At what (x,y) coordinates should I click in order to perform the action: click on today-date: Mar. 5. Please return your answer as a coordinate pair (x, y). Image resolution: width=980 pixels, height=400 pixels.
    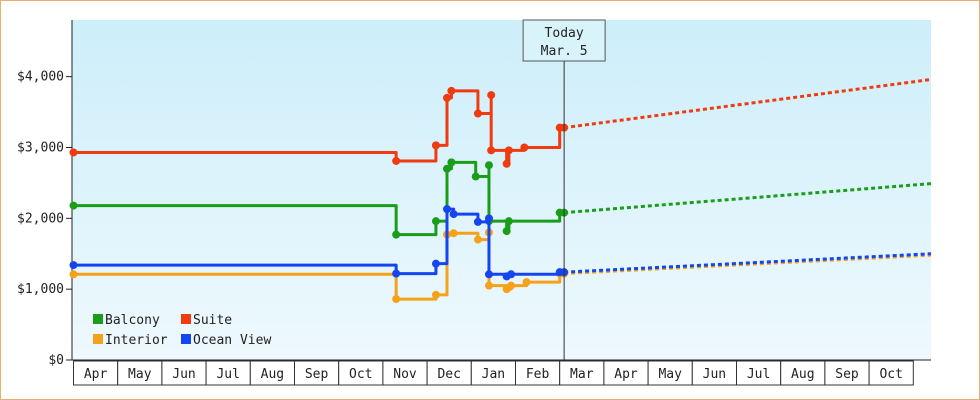
    Looking at the image, I should click on (564, 51).